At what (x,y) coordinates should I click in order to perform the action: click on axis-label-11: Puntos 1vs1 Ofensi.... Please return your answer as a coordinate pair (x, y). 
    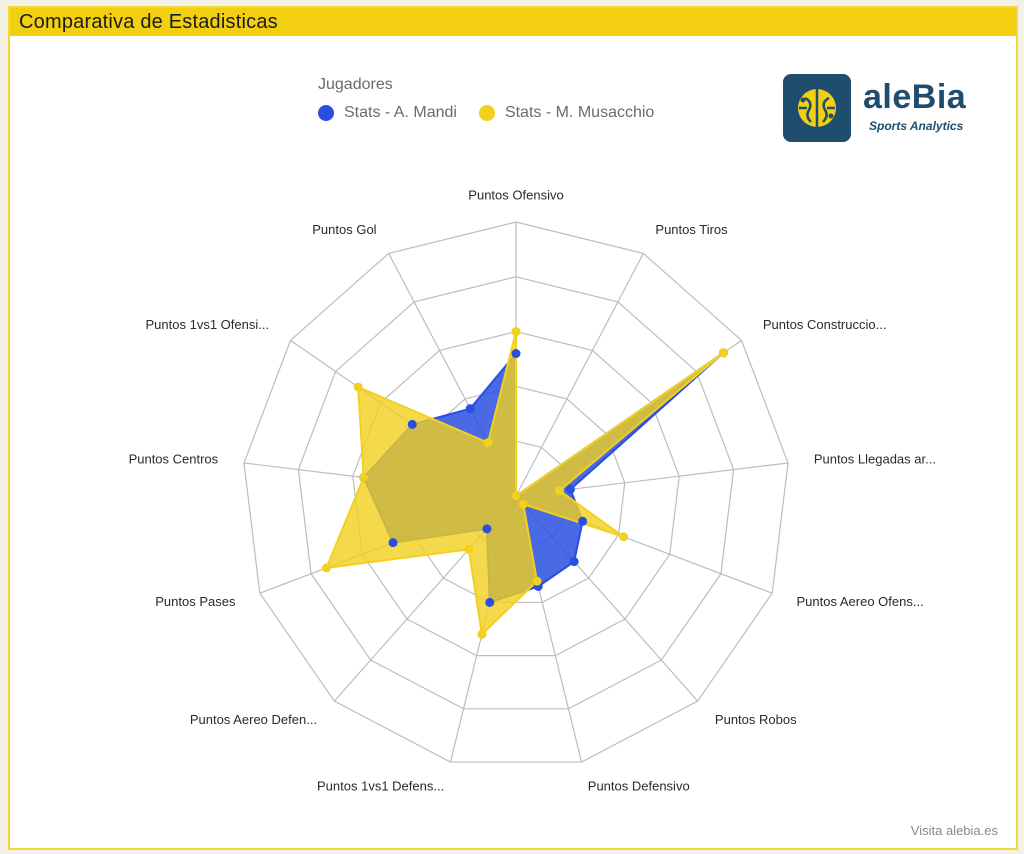
    Looking at the image, I should click on (208, 324).